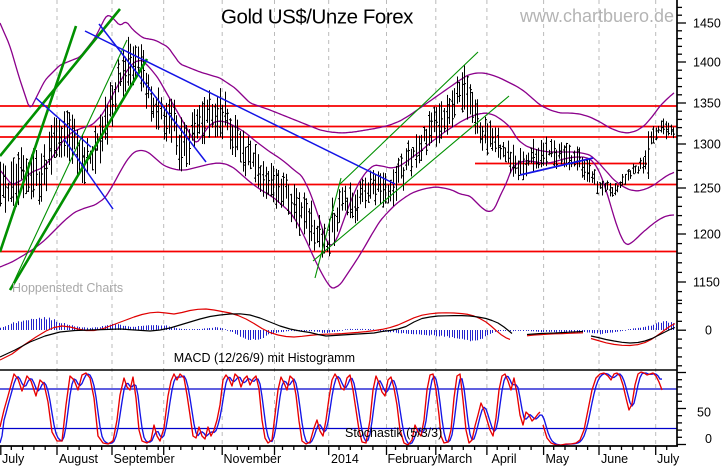 This screenshot has width=723, height=471. What do you see at coordinates (144, 459) in the screenshot?
I see `svg-text: September` at bounding box center [144, 459].